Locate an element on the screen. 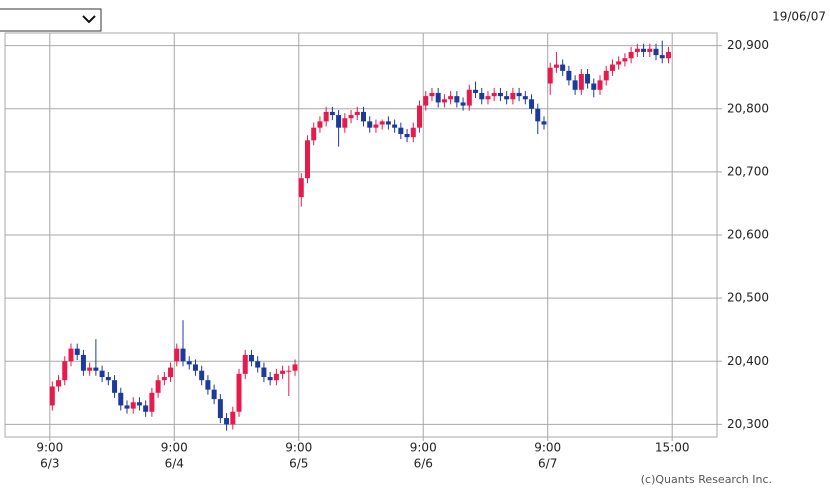 This screenshot has height=492, width=830. y-tick-label: 20,400 is located at coordinates (748, 361).